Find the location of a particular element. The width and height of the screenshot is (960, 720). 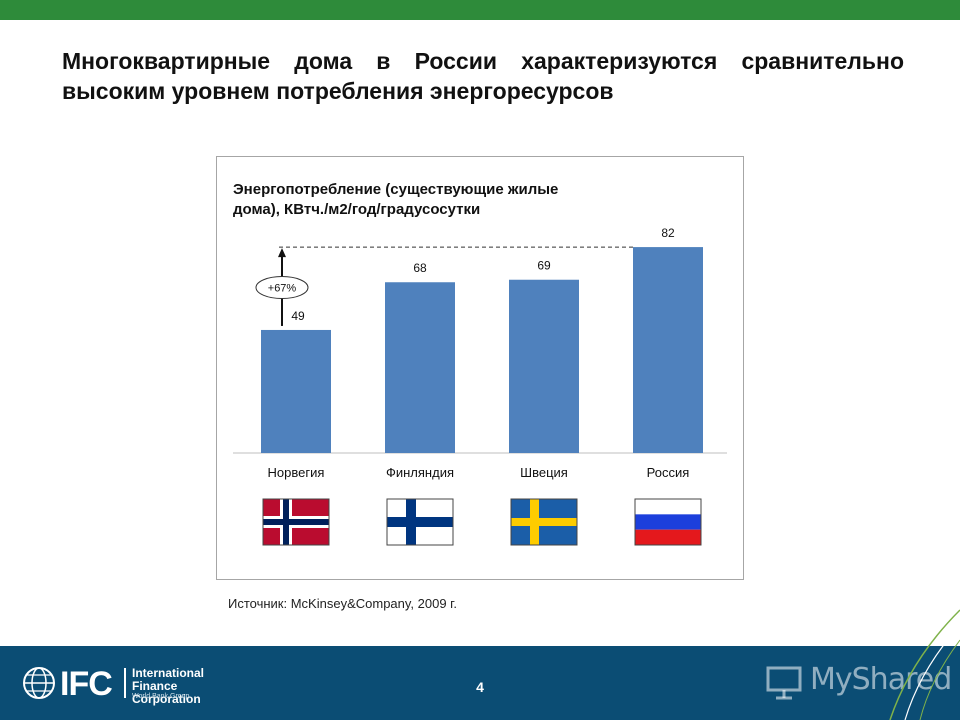

globe-icon is located at coordinates (39, 683).